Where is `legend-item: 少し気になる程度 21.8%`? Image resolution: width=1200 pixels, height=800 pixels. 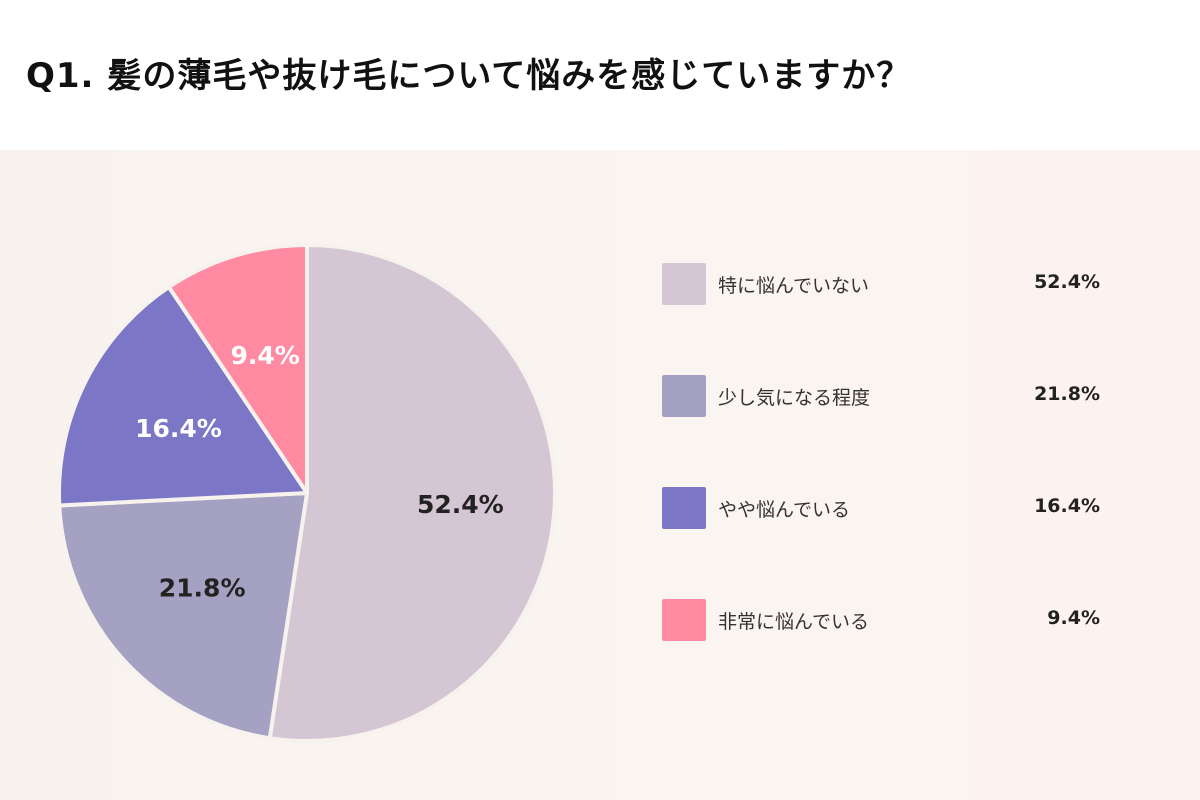 legend-item: 少し気になる程度 21.8% is located at coordinates (882, 396).